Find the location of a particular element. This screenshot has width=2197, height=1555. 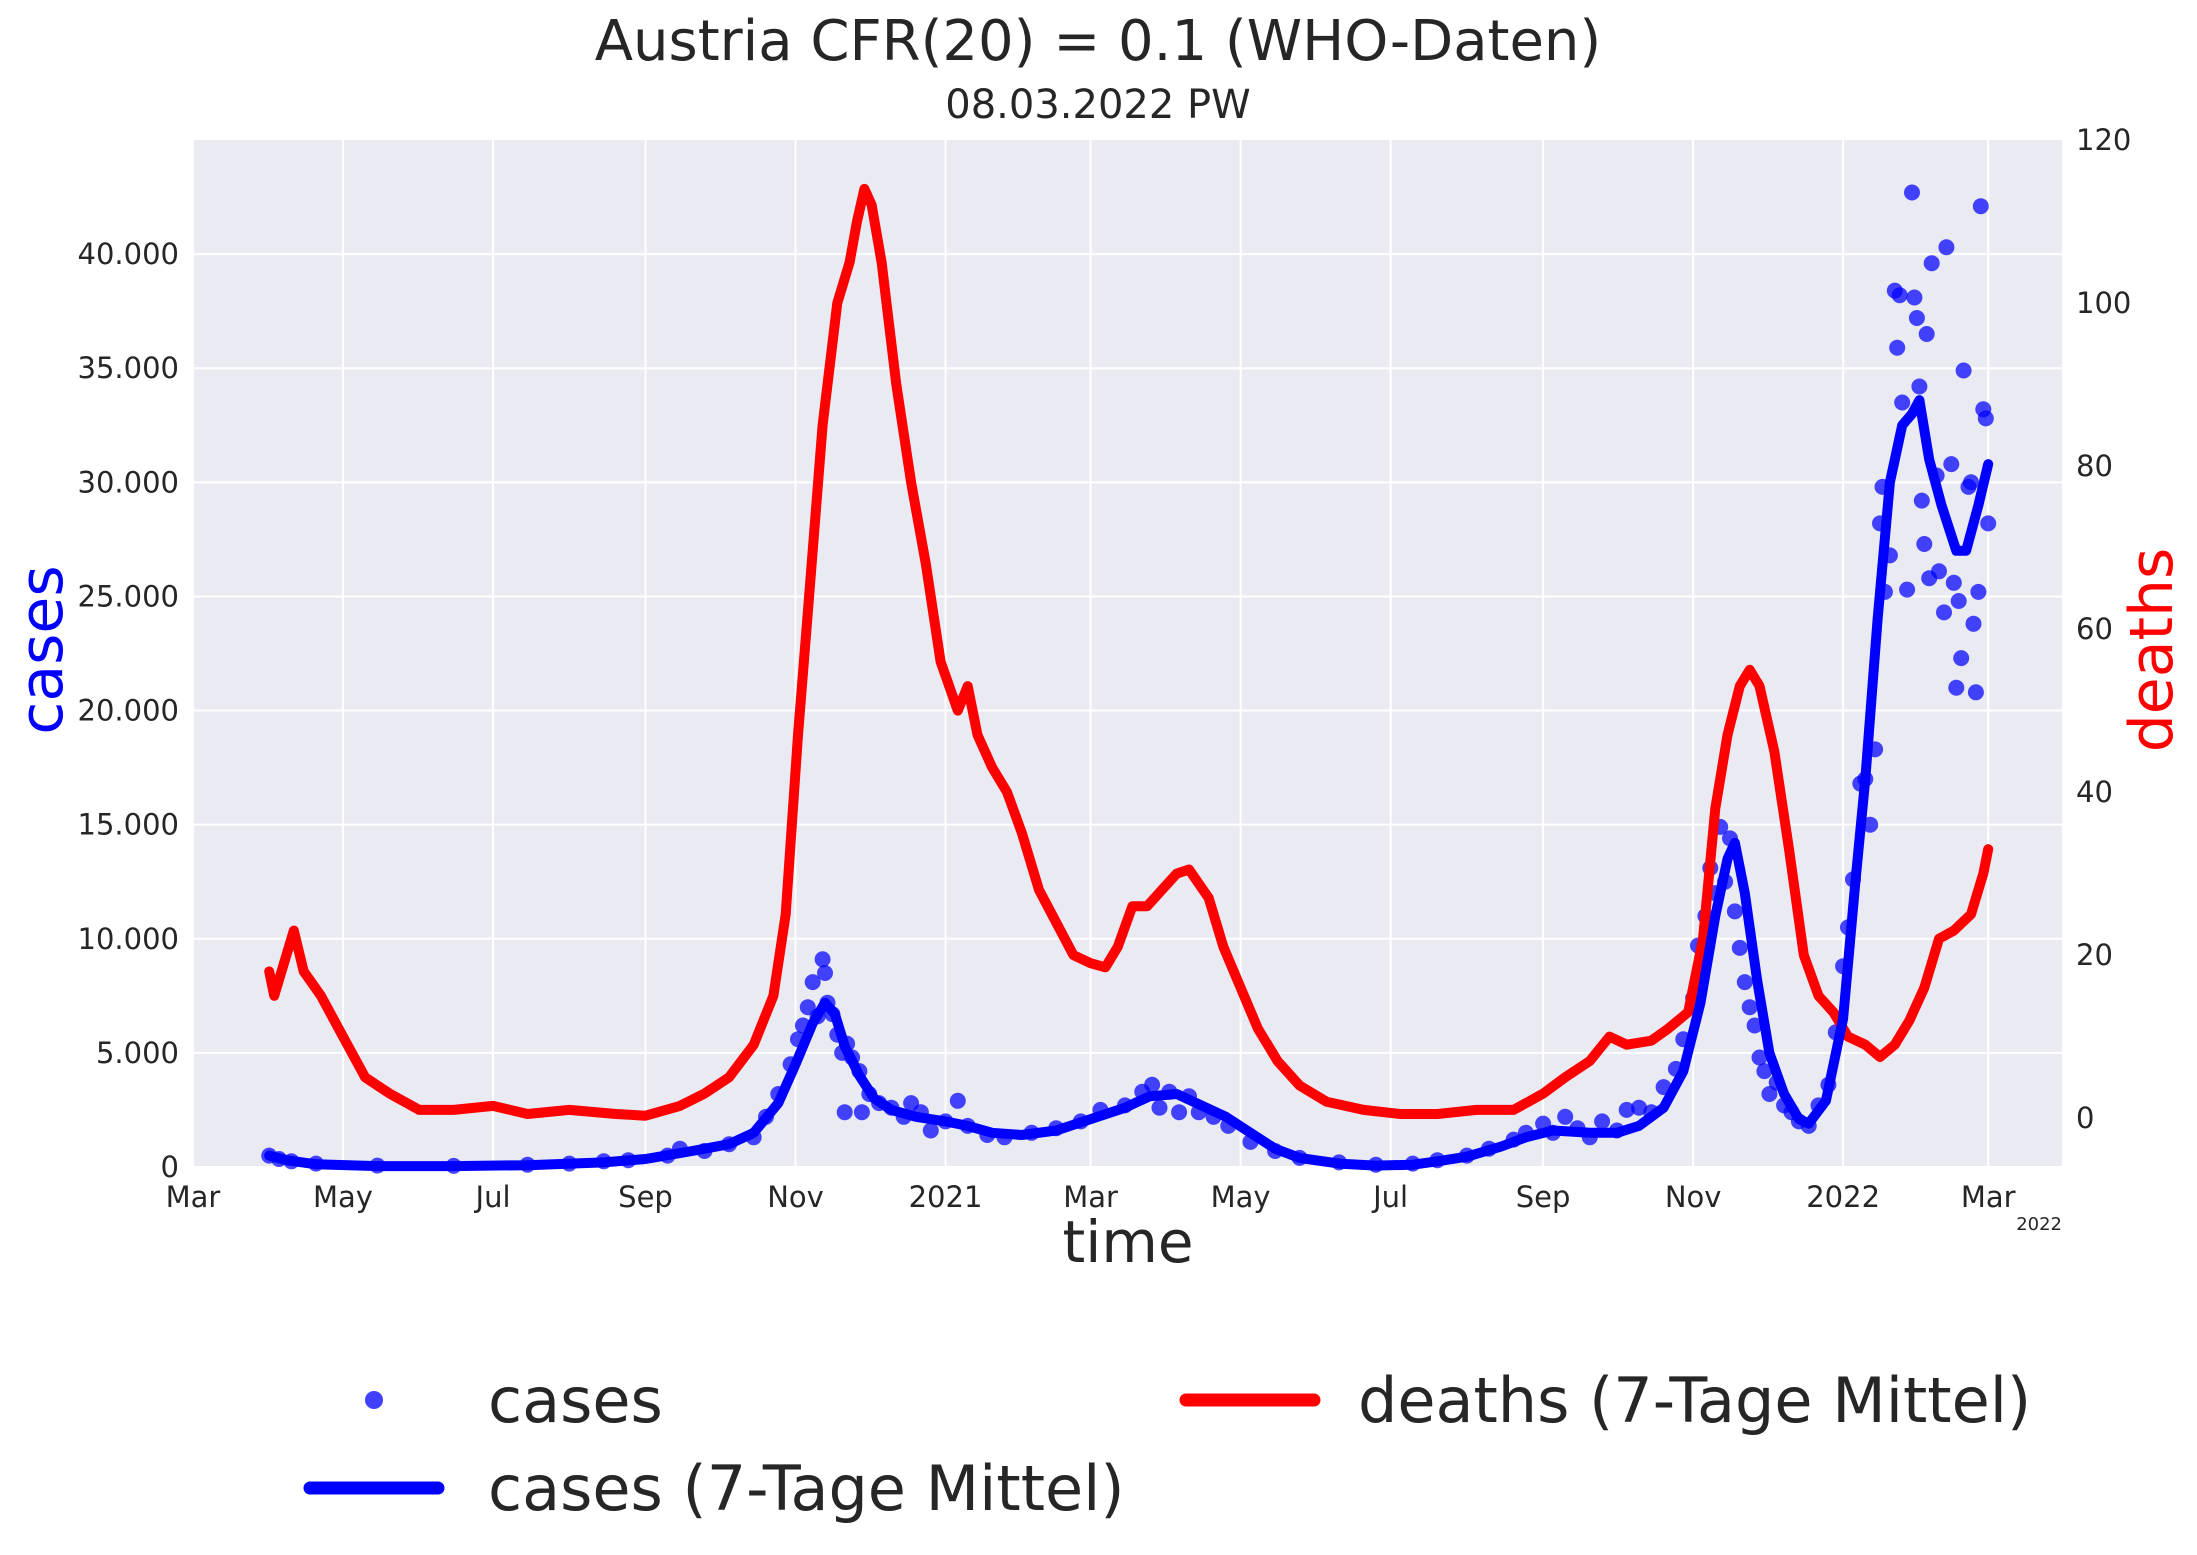

x-tick-label: 2021 is located at coordinates (946, 1197).